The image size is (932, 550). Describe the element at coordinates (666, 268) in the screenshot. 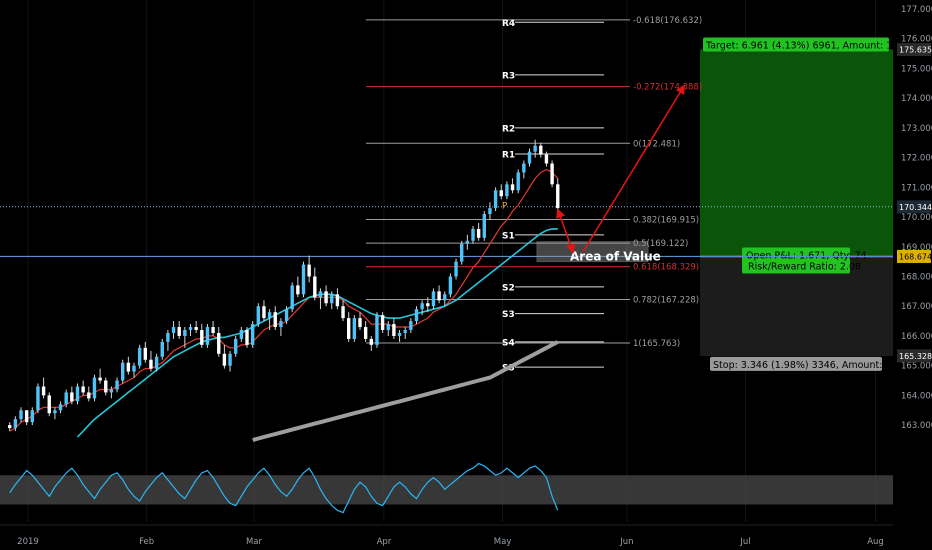

I see `fib-label-5: 0.618(168.329)` at that location.